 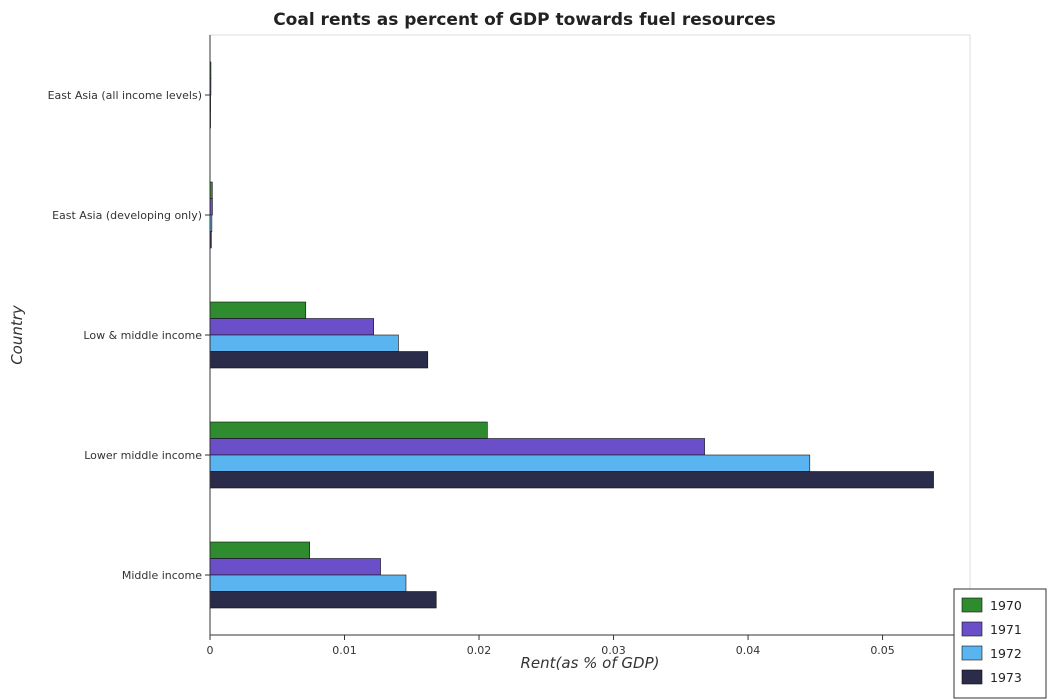 I want to click on x-tick-label: 0.01, so click(x=344, y=650).